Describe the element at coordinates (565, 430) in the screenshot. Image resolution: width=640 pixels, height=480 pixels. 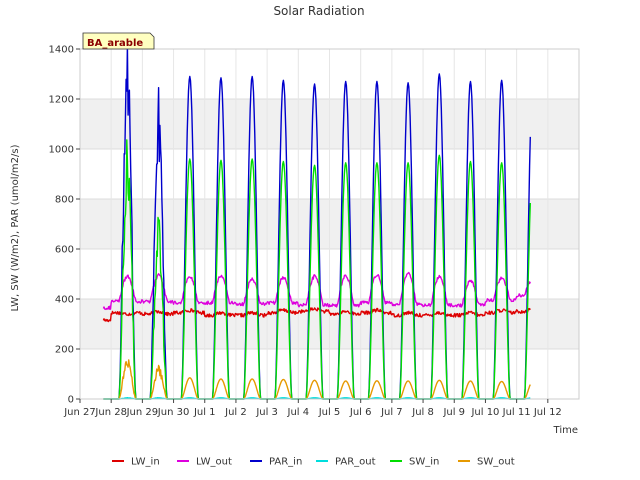
I see `x-axis-title: Time` at that location.